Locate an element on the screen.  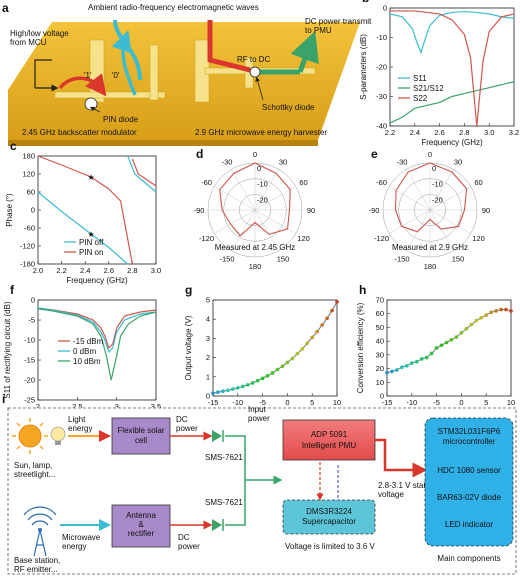
panel-letter-b: b is located at coordinates (365, 2).